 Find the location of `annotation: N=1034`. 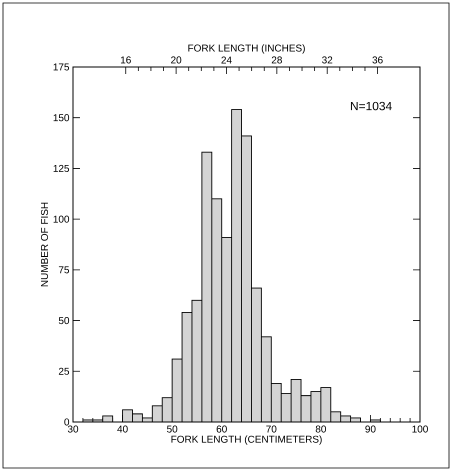

annotation: N=1034 is located at coordinates (371, 106).